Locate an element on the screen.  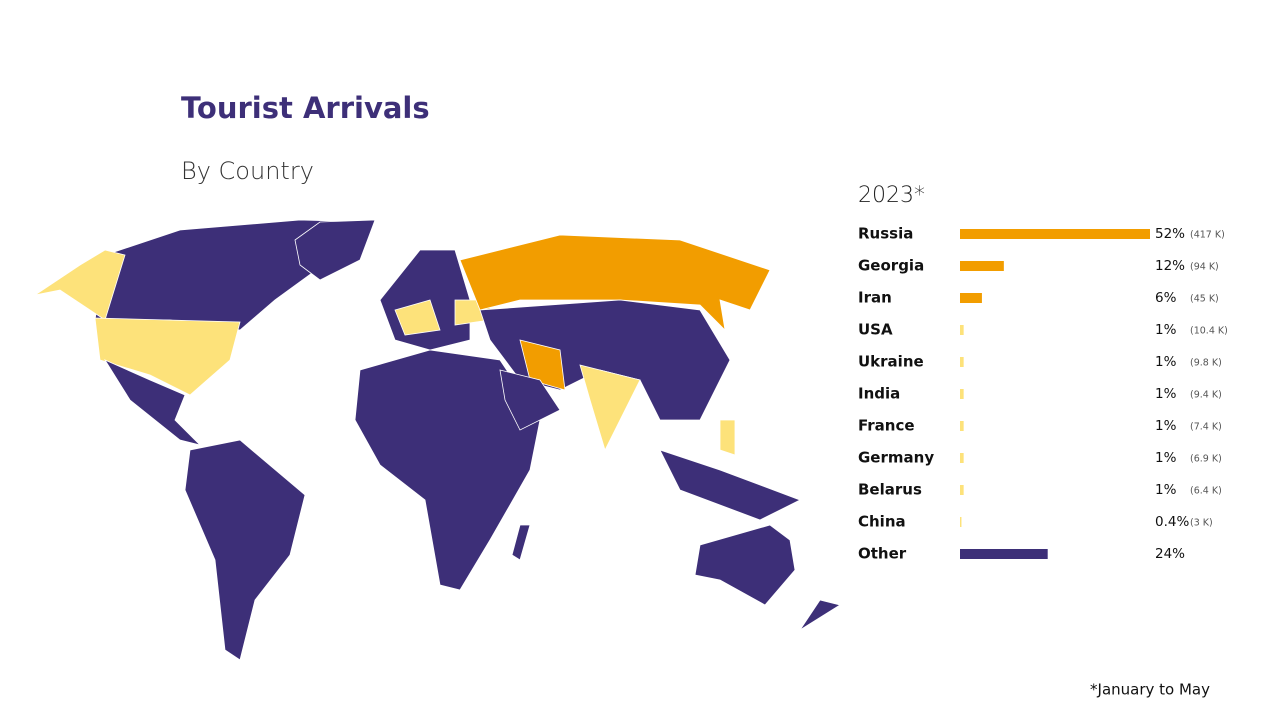
value-label: 24% is located at coordinates (1170, 554).